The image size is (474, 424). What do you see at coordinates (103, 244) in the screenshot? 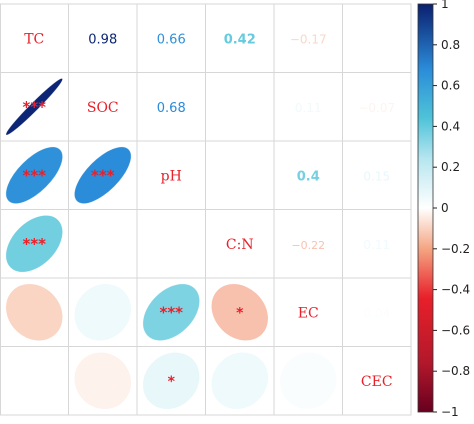
I see `ellipse-c-n-soc` at bounding box center [103, 244].